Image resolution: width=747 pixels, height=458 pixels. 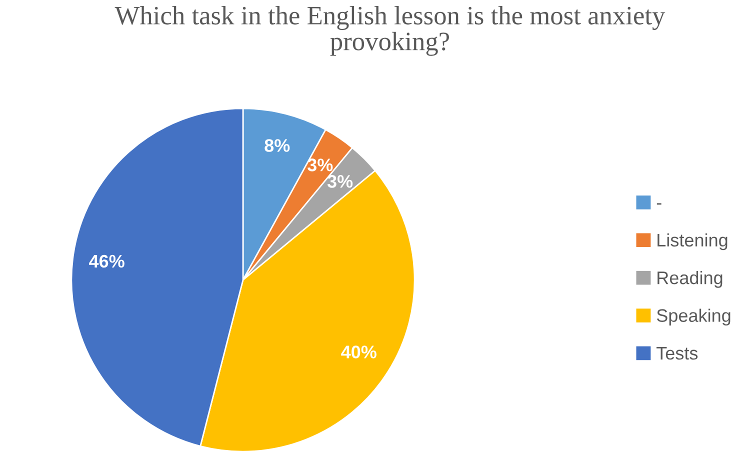 I want to click on legend-label: Listening, so click(x=693, y=241).